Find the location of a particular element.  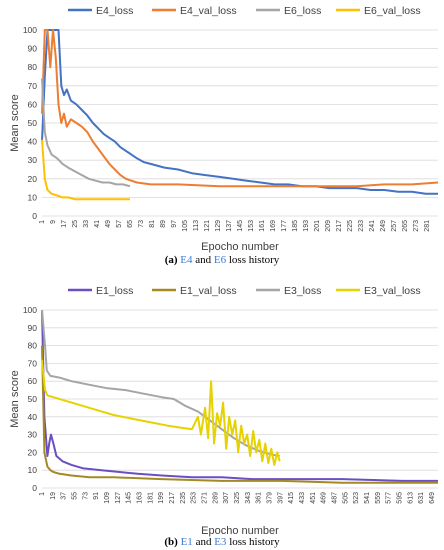

legend-item-E4_val_loss: E4_val_loss is located at coordinates (194, 11).